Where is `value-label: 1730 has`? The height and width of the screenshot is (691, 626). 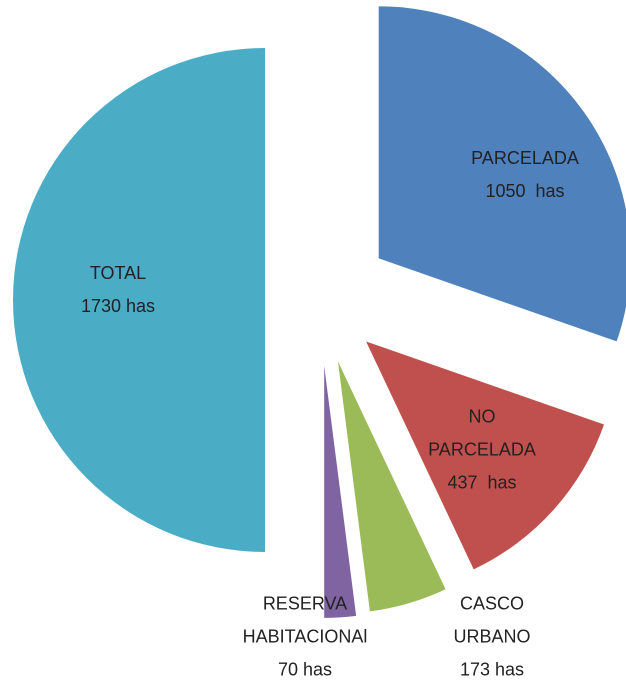
value-label: 1730 has is located at coordinates (118, 306).